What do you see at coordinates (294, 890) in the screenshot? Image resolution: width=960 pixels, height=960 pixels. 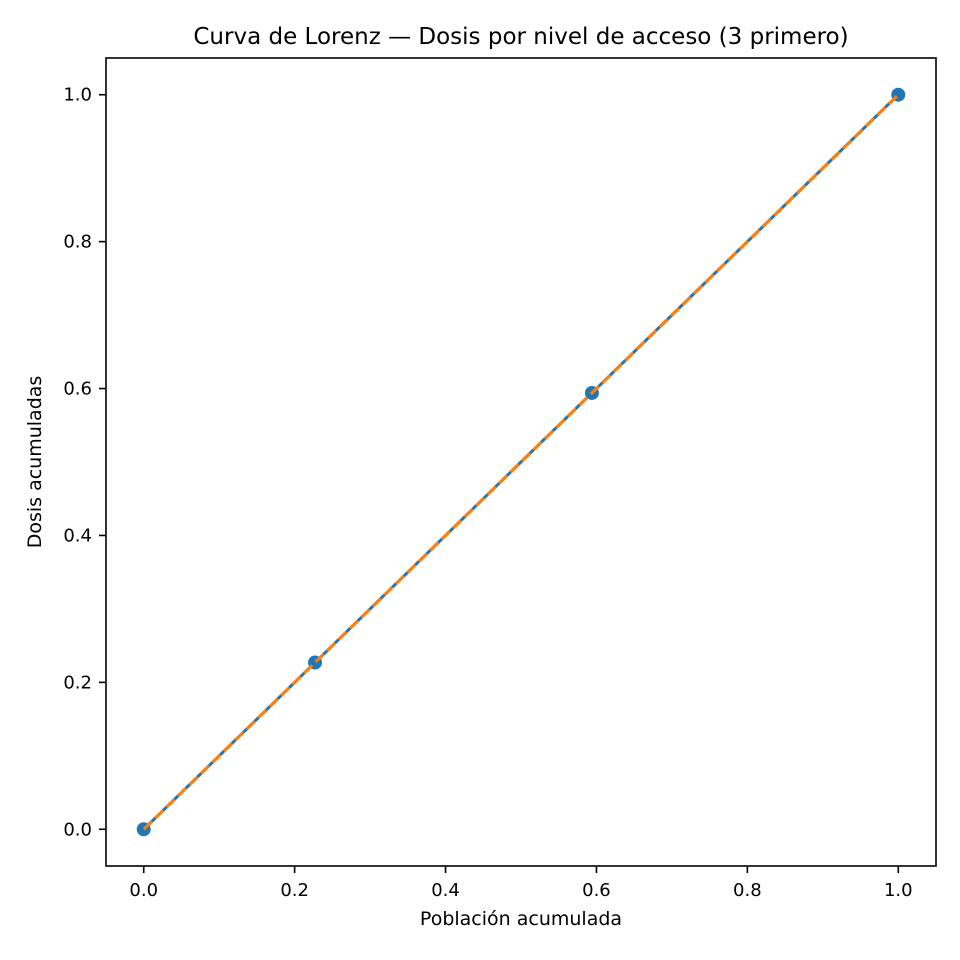 I see `x-tick-label: 0.2` at bounding box center [294, 890].